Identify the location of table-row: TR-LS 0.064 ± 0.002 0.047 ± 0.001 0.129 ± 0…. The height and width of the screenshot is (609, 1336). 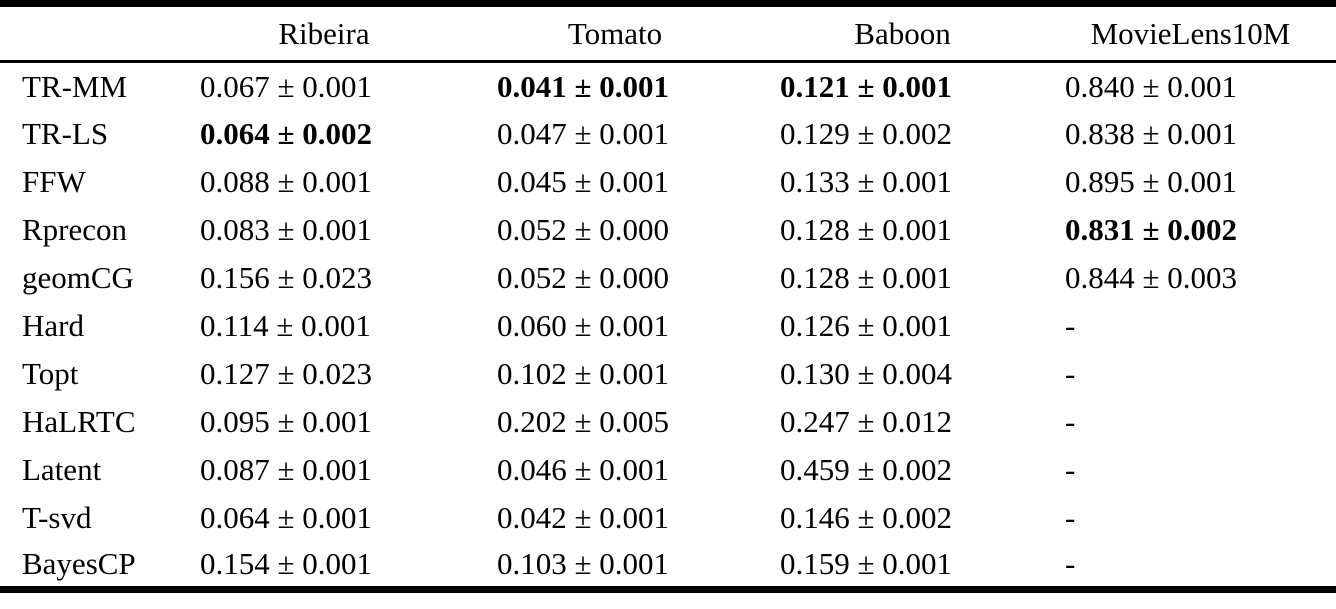
(668, 134).